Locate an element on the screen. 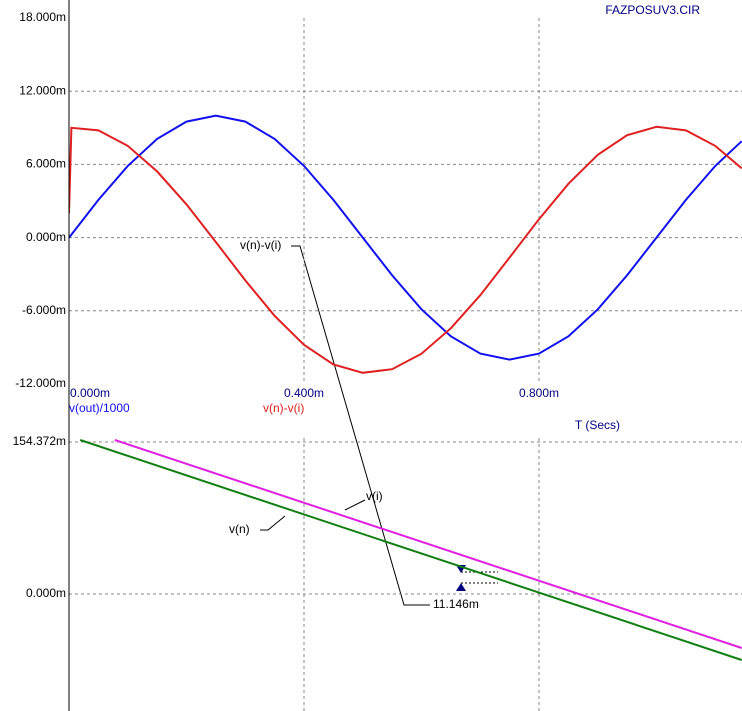 The image size is (742, 711). series-label: v(i) is located at coordinates (374, 496).